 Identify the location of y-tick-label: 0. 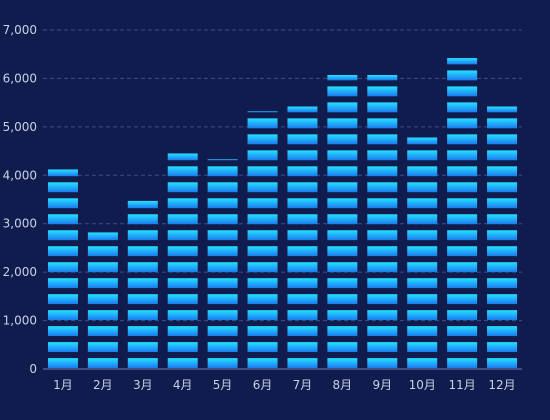
(33, 369).